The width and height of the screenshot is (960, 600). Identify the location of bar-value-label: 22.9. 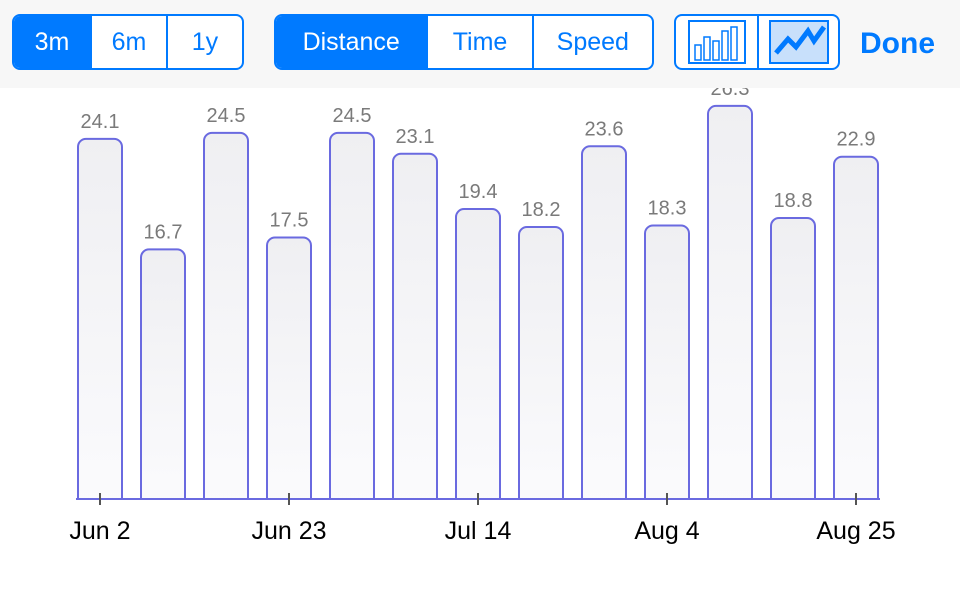
(856, 140).